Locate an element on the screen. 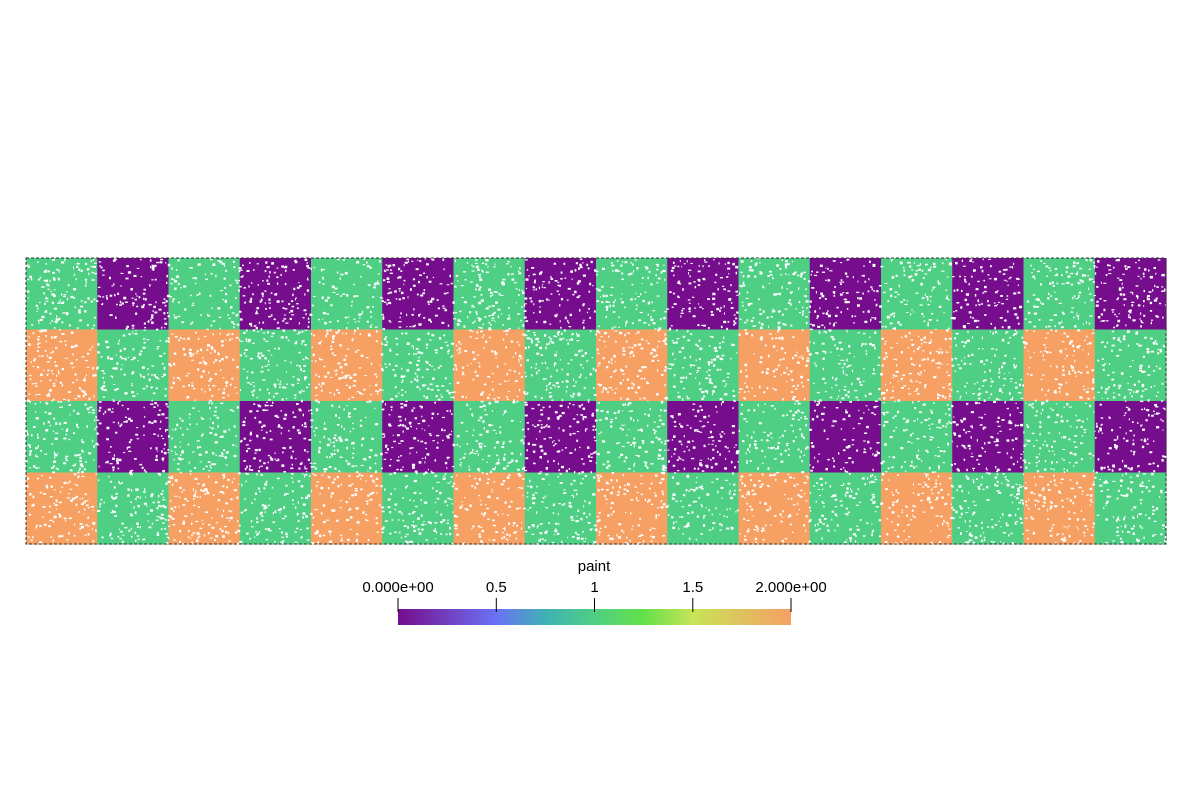 This screenshot has width=1192, height=802. color-bar-tick-label: 1 is located at coordinates (594, 587).